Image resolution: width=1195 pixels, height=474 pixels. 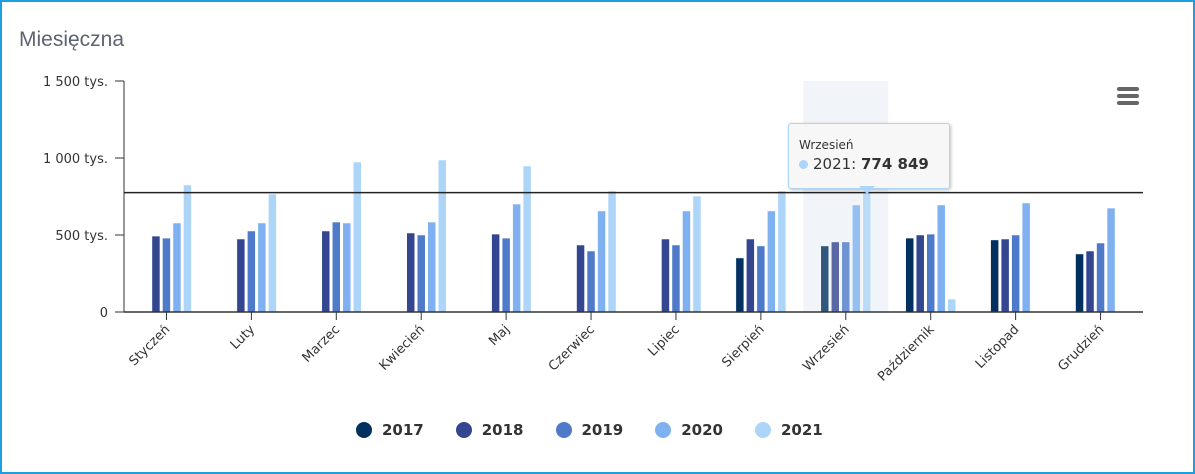 What do you see at coordinates (665, 275) in the screenshot?
I see `bar-2018-Lipiec` at bounding box center [665, 275].